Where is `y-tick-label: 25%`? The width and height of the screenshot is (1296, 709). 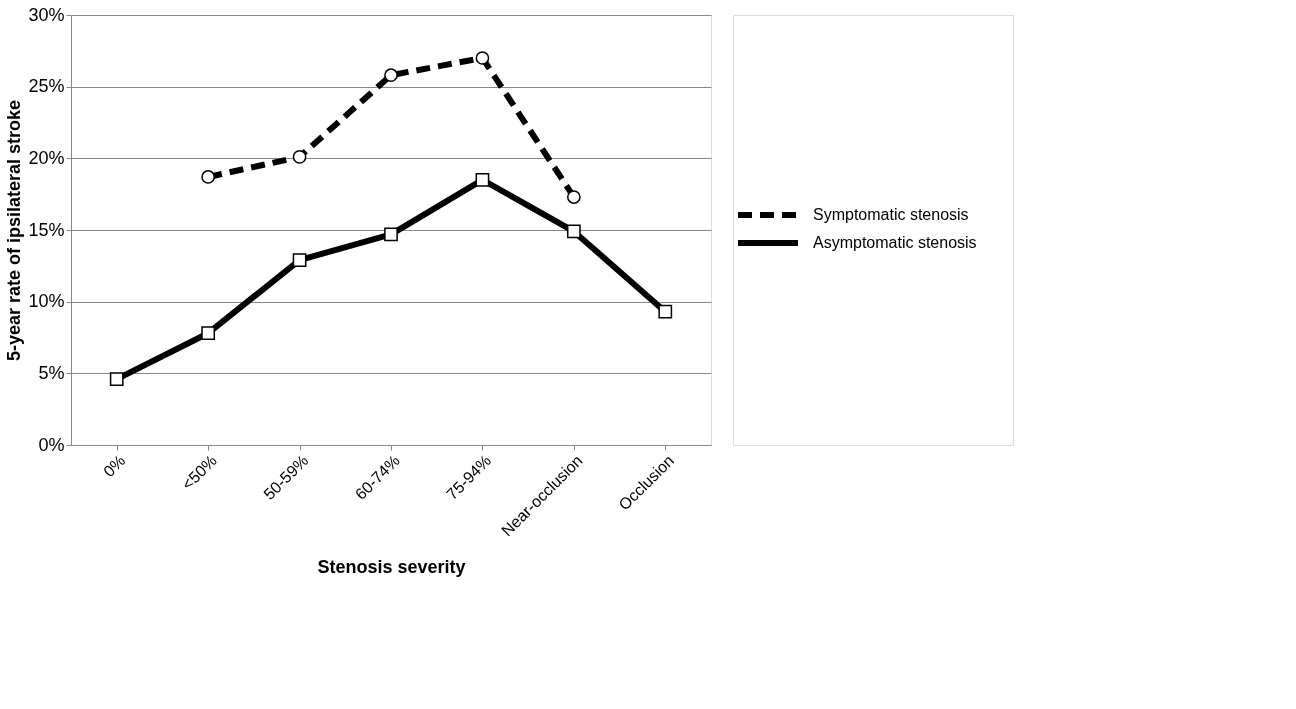 y-tick-label: 25% is located at coordinates (46, 86).